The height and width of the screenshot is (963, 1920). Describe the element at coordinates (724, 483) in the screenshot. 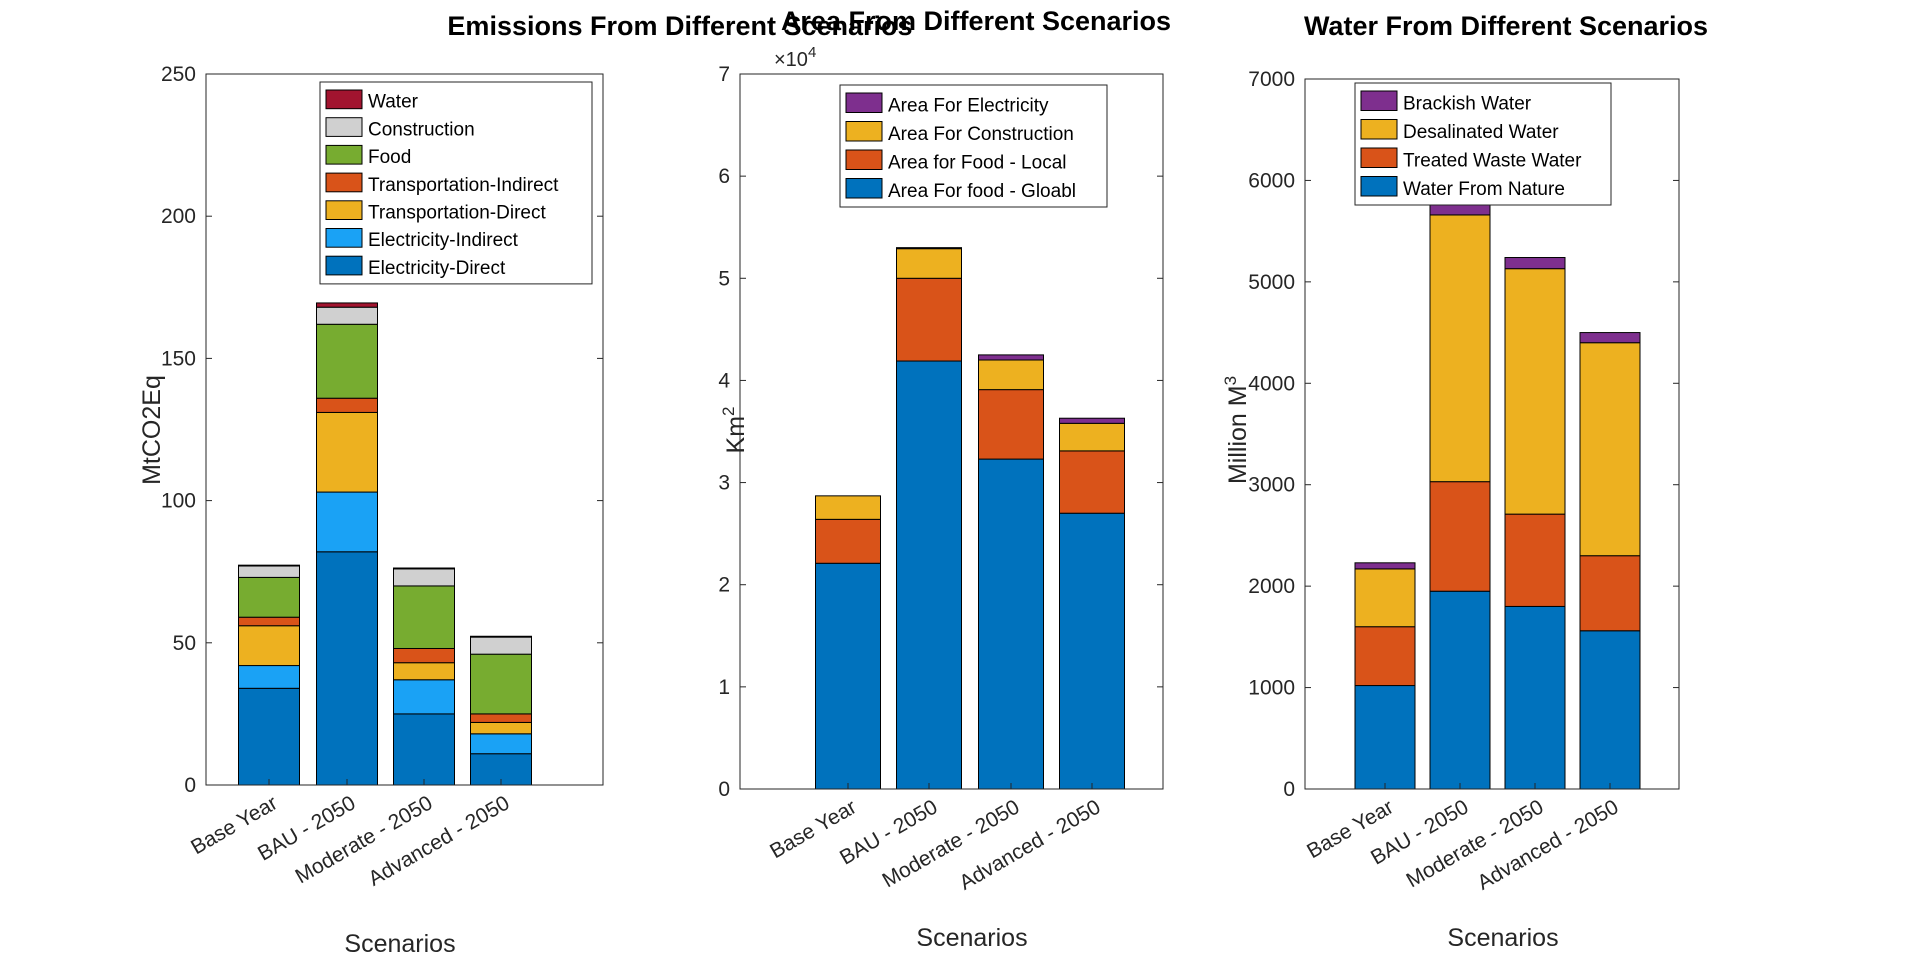

I see `y-tick-label: 3` at that location.